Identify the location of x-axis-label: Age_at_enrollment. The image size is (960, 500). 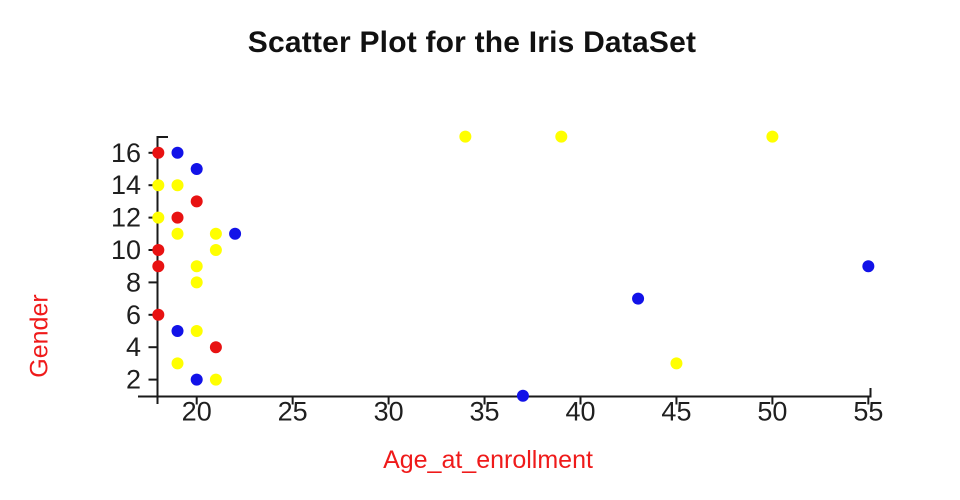
(488, 460).